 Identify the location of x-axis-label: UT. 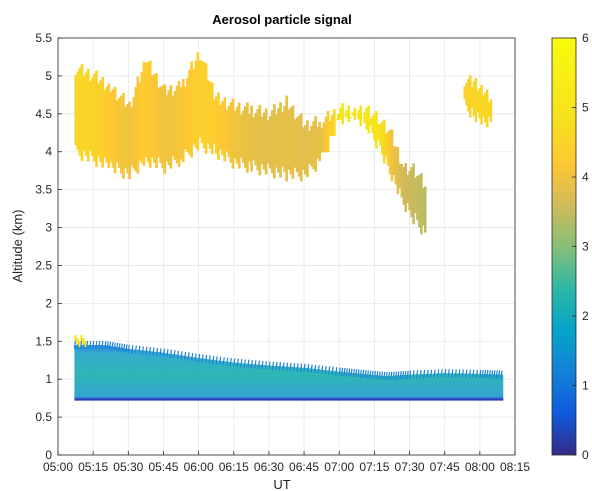
(281, 484).